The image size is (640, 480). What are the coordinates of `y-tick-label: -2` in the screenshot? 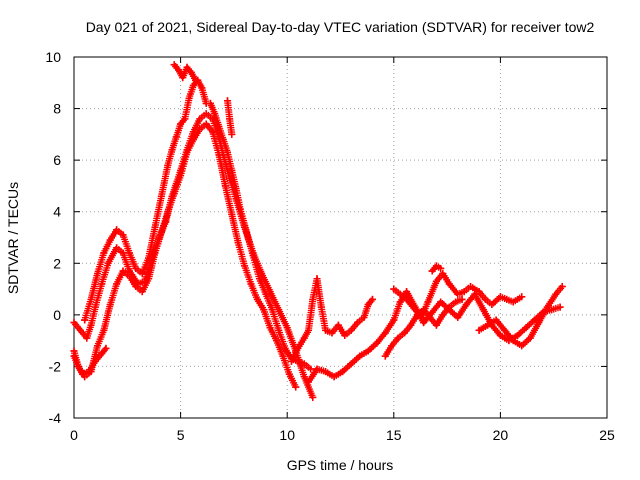 It's located at (55, 366).